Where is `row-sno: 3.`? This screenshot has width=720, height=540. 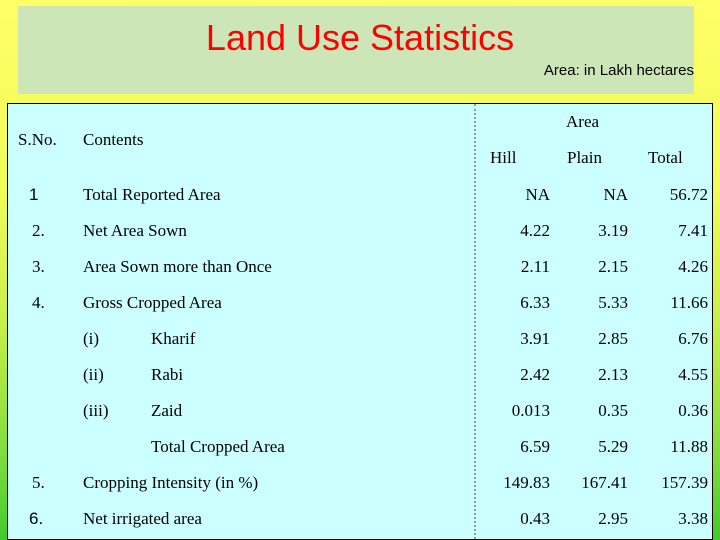
row-sno: 3. is located at coordinates (38, 266).